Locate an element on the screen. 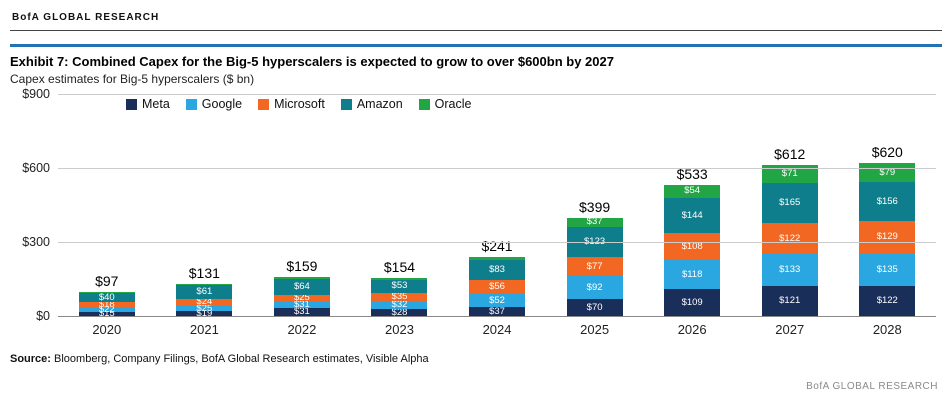 This screenshot has height=400, width=952. segment-microsoft-2022: $25 is located at coordinates (301, 297).